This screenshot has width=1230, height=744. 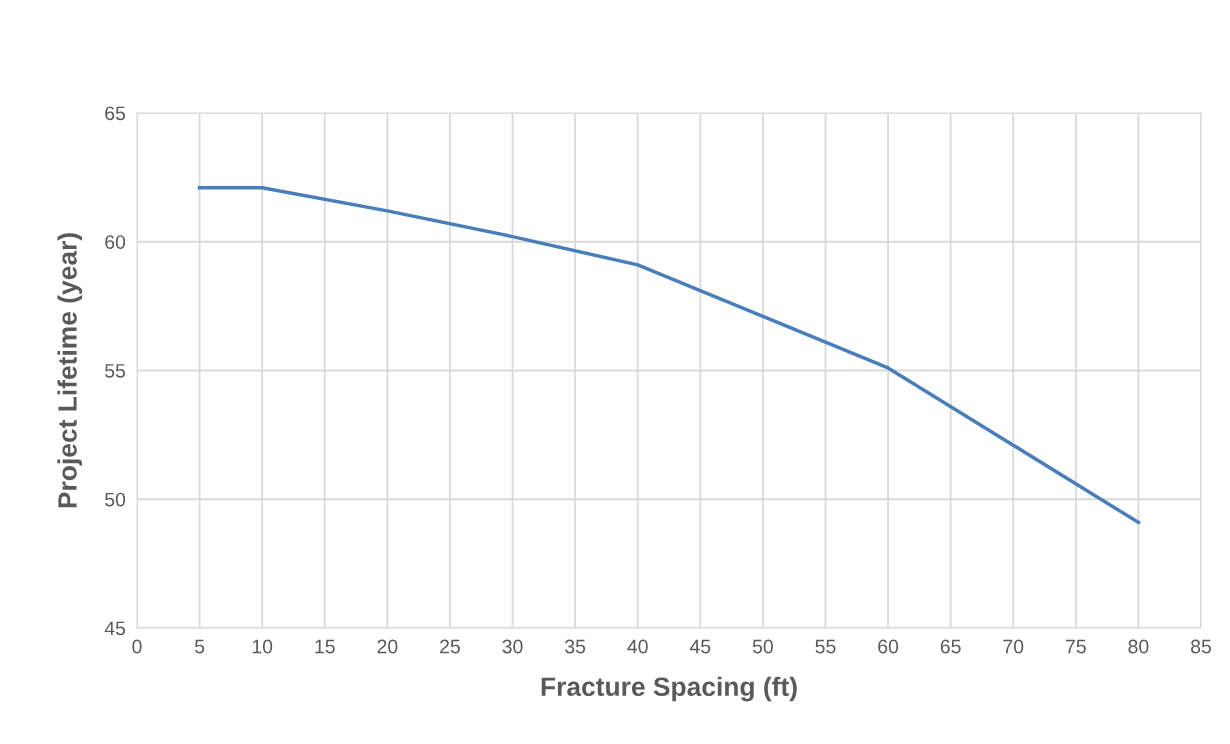 What do you see at coordinates (325, 646) in the screenshot?
I see `x-tick-label: 15` at bounding box center [325, 646].